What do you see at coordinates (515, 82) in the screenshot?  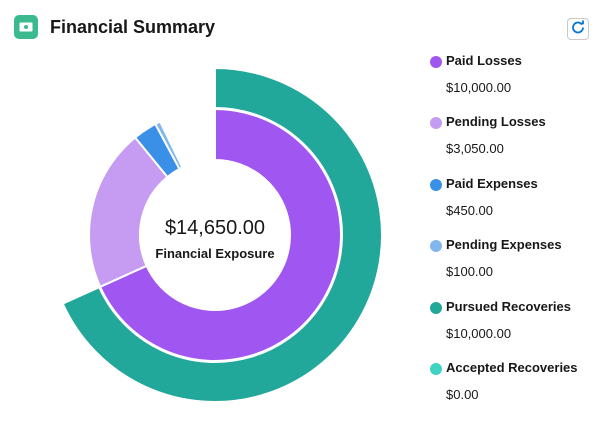 I see `legend-item-paid-losses: Paid Losses $10,000.00` at bounding box center [515, 82].